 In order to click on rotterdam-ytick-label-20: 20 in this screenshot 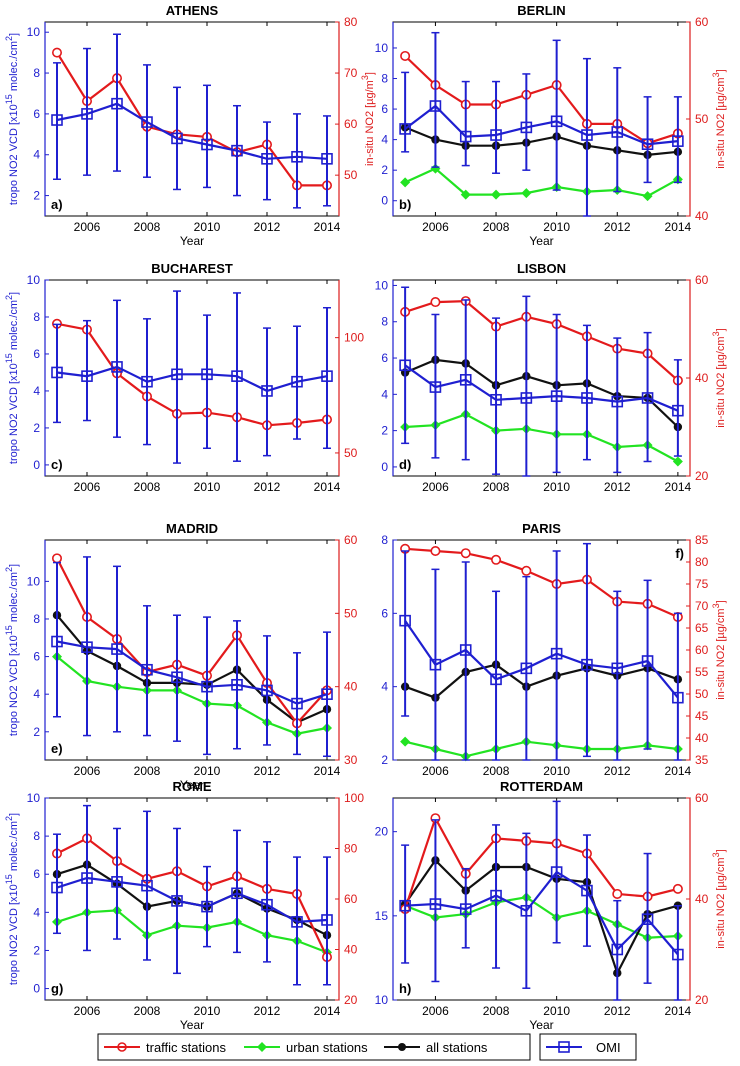, I will do `click(382, 832)`.